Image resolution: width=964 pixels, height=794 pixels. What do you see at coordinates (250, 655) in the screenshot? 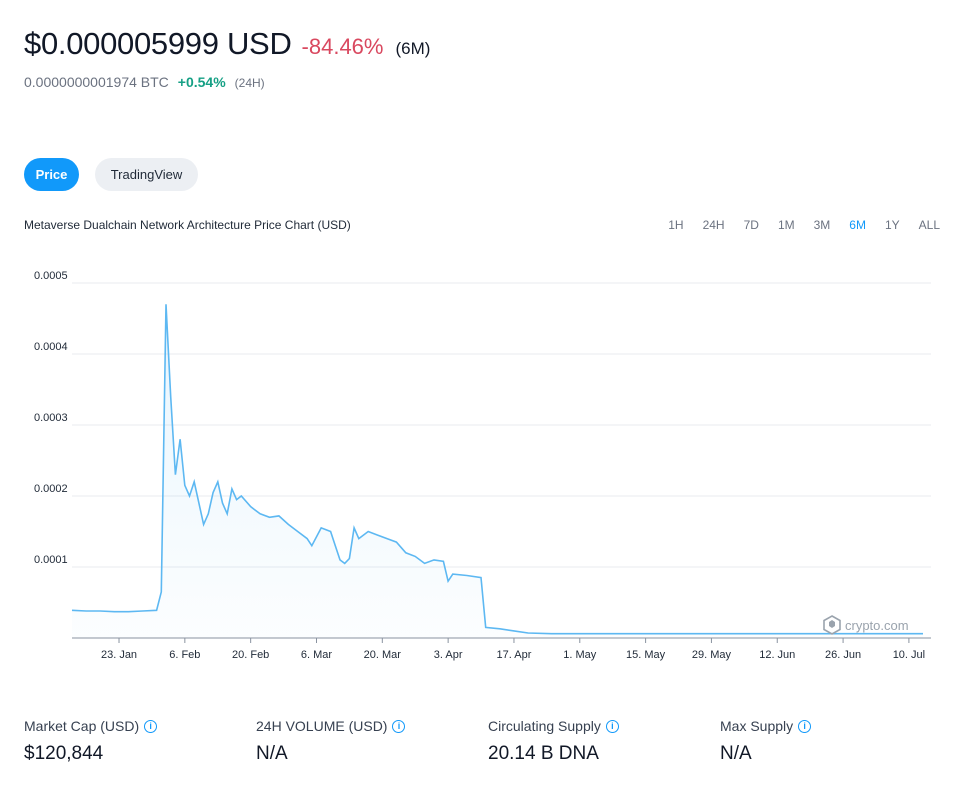
I see `x-tick-label: 20. Feb` at bounding box center [250, 655].